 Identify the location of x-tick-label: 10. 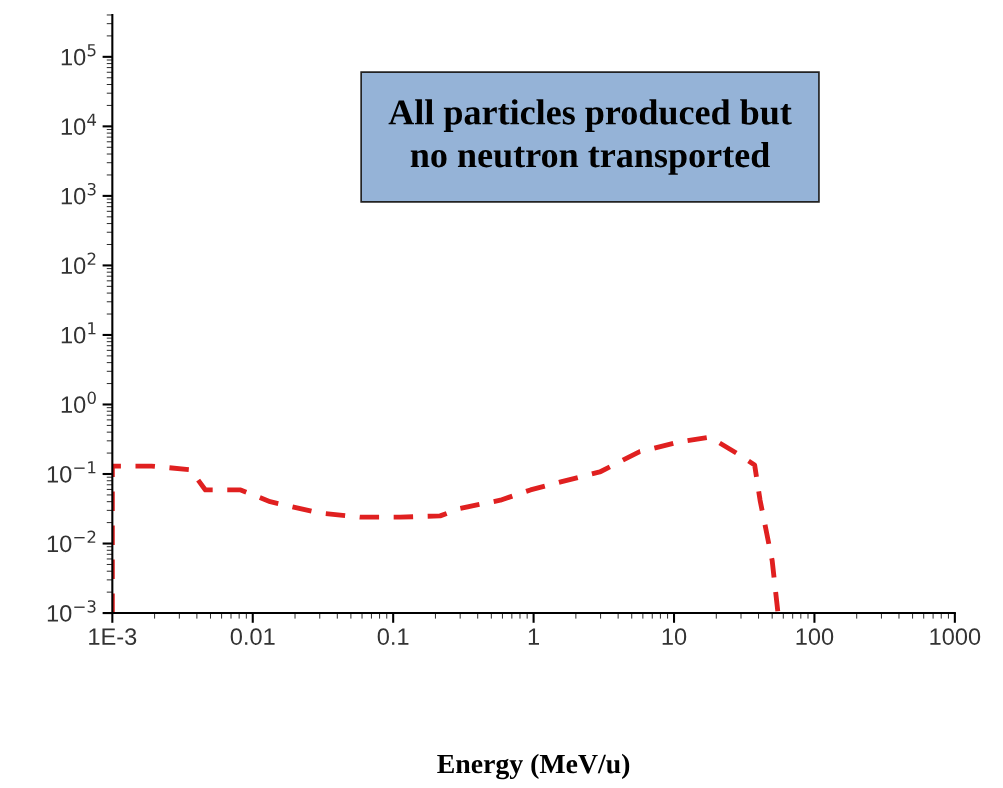
(674, 636).